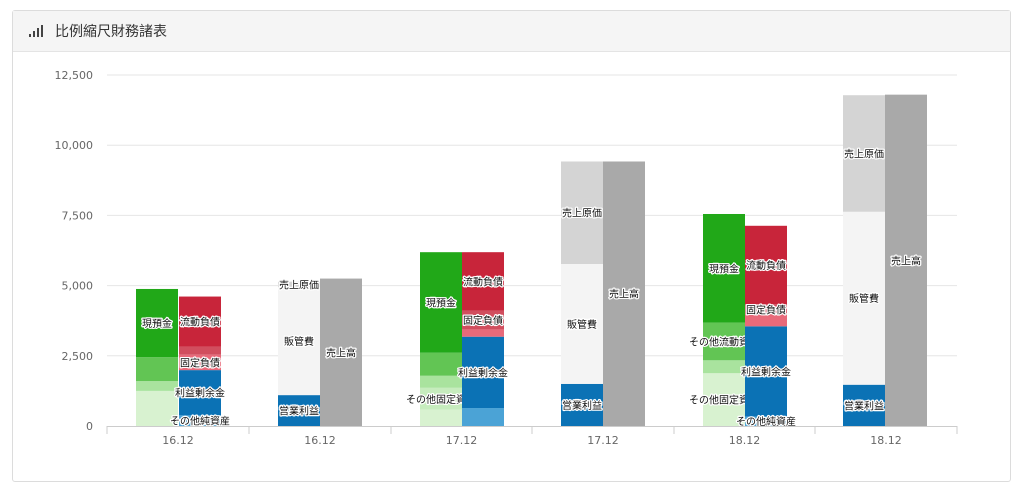  I want to click on y-tick-label: 2,500, so click(78, 356).